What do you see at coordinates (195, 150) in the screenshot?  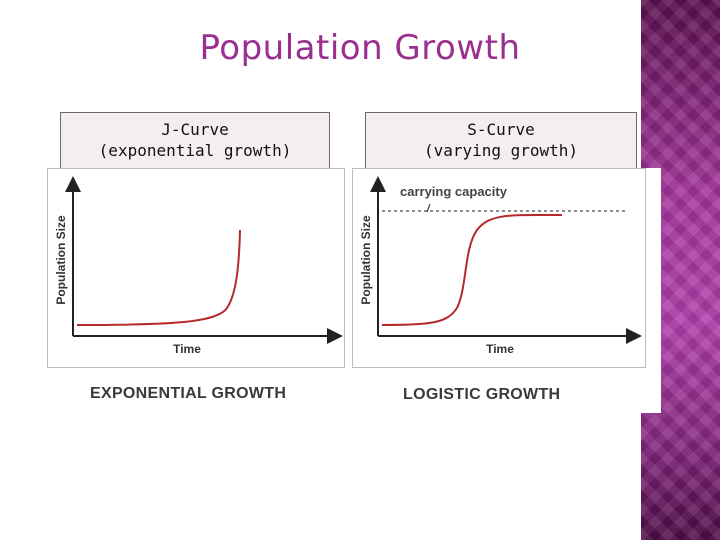 I see `j-curve-caption-subtitle: (exponential growth)` at bounding box center [195, 150].